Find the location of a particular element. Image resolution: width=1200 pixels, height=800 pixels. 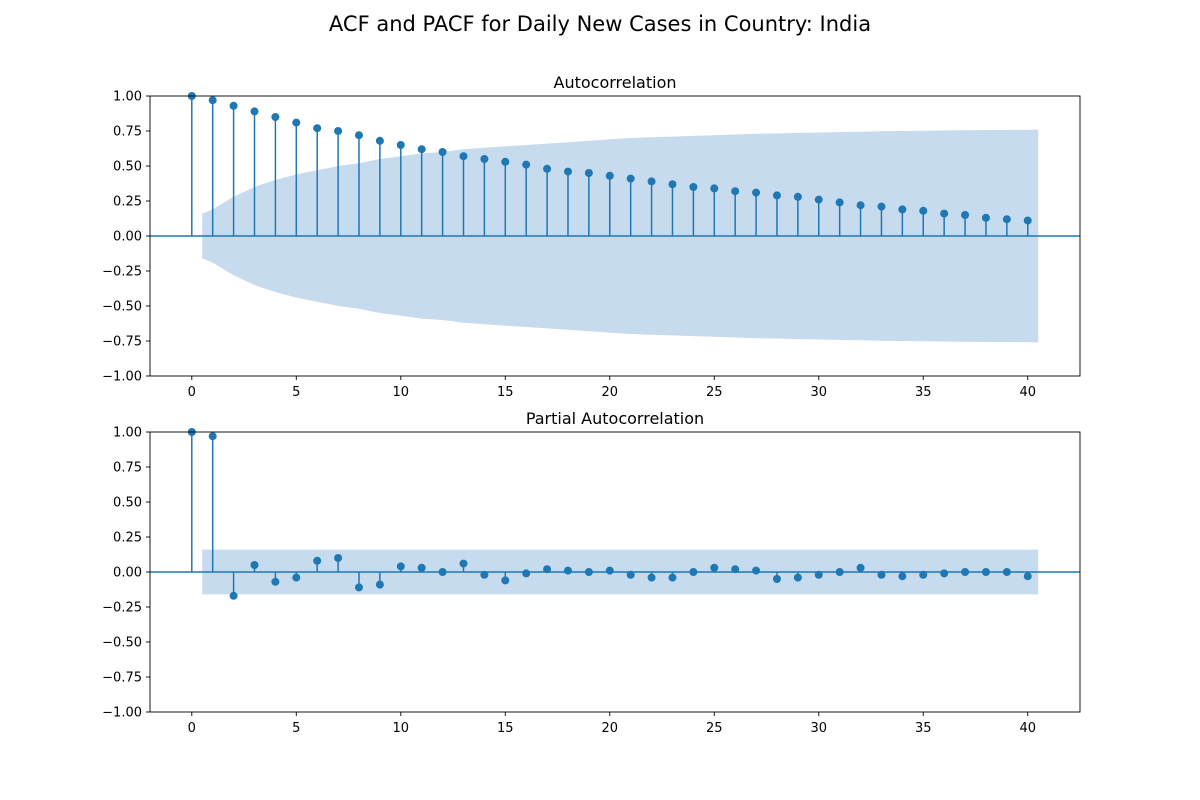

acf-ytick-label-4: 0.00 is located at coordinates (127, 237).